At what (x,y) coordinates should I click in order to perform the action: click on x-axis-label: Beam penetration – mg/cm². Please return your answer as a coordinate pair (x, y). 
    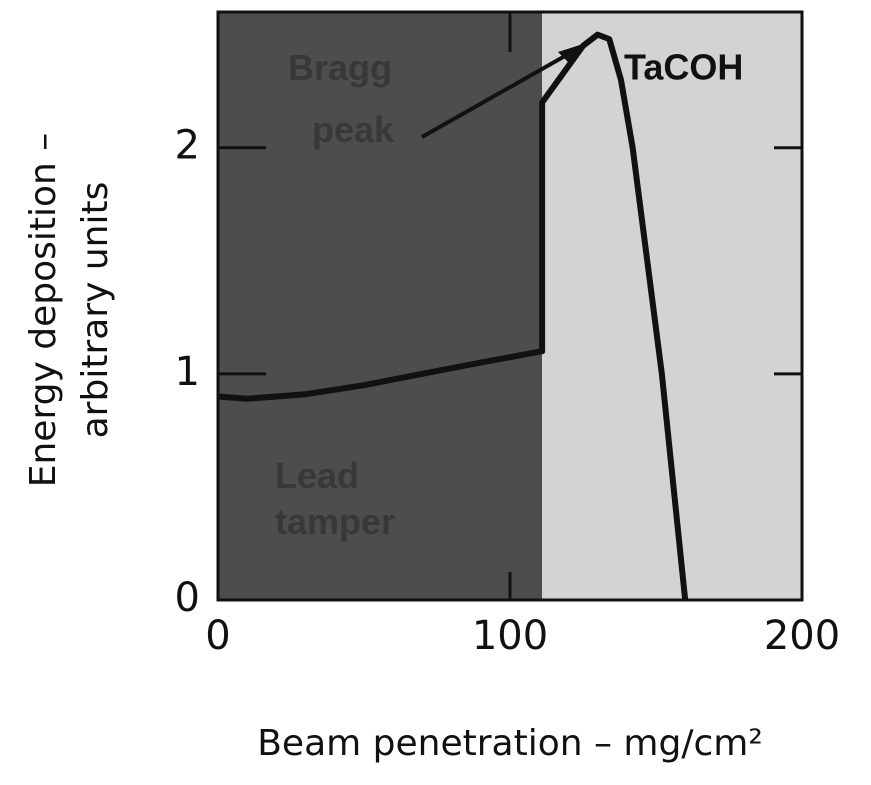
    Looking at the image, I should click on (510, 743).